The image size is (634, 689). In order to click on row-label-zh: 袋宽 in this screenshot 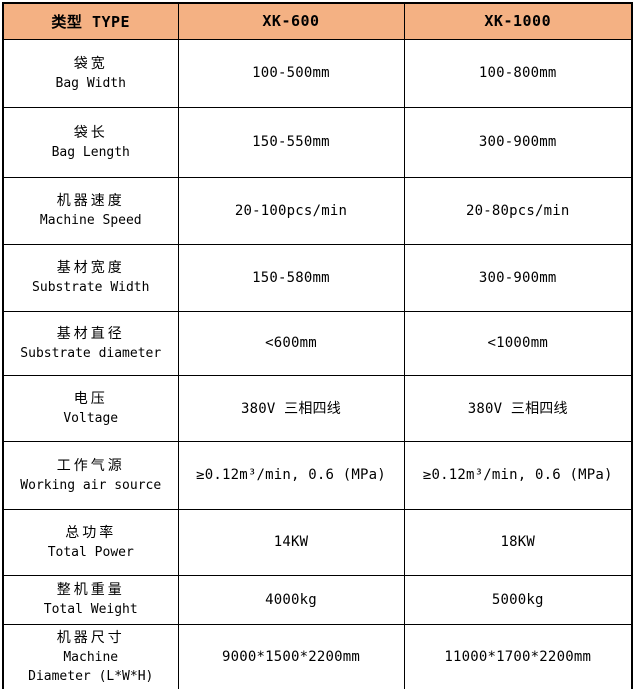, I will do `click(90, 63)`.